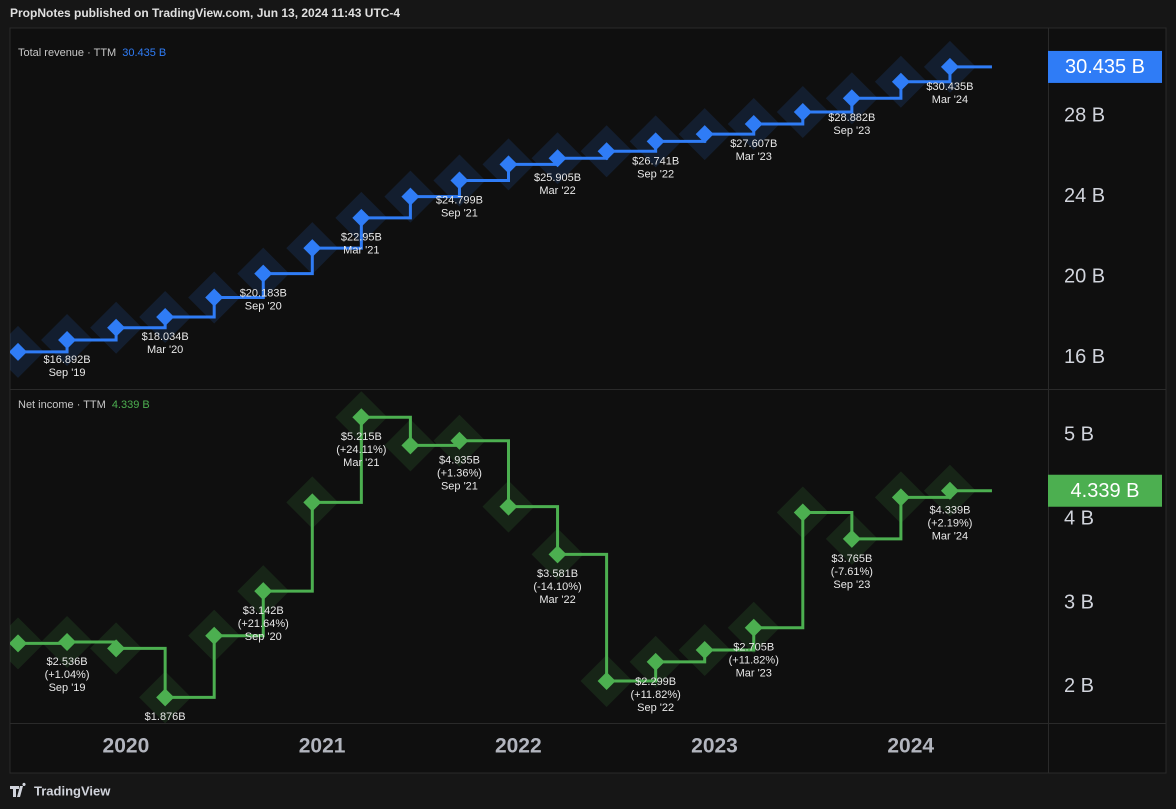 The image size is (1176, 809). Describe the element at coordinates (1084, 196) in the screenshot. I see `y-tick-label: 24 B` at that location.